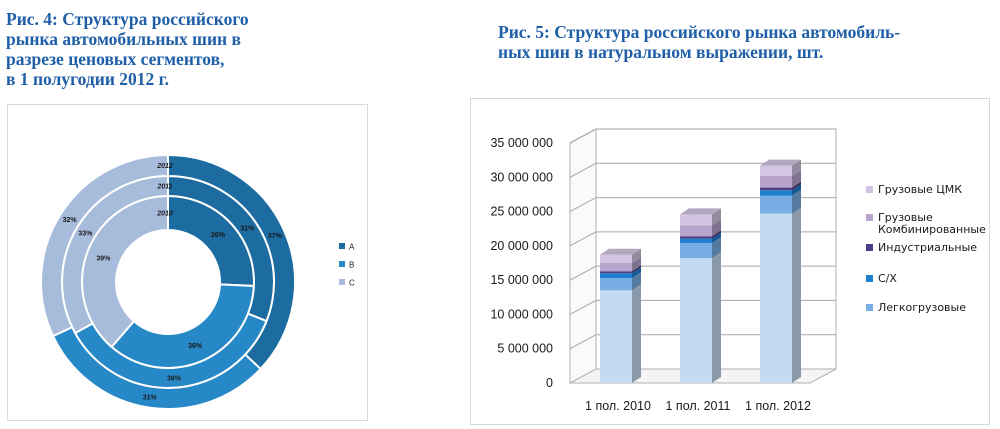 The width and height of the screenshot is (1000, 429). I want to click on caption-line: рынка автомобильных шин в, so click(123, 39).